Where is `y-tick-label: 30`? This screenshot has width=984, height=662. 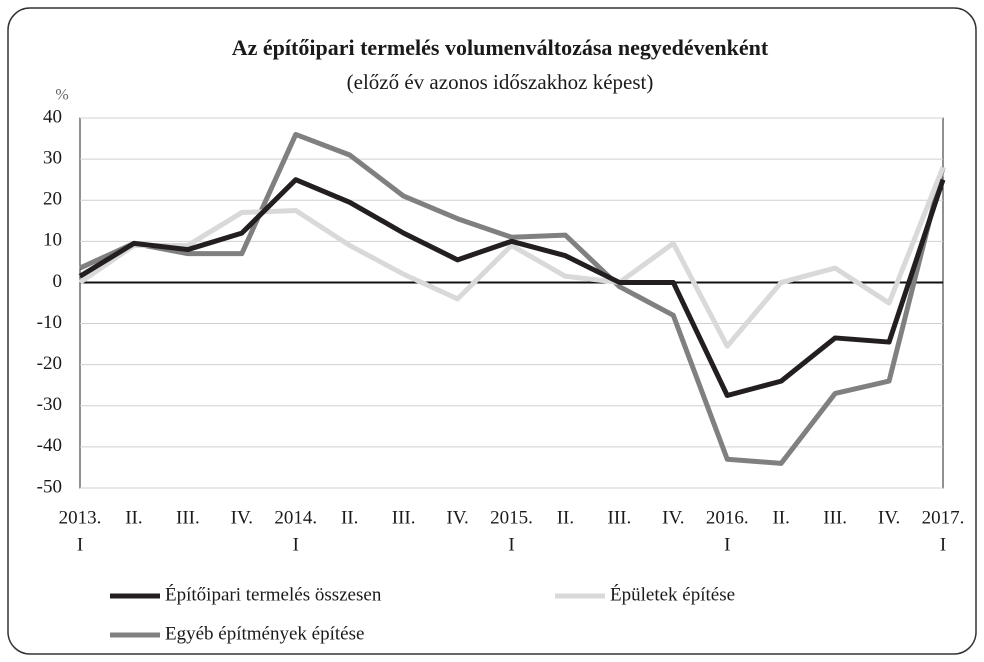
y-tick-label: 30 is located at coordinates (52, 157).